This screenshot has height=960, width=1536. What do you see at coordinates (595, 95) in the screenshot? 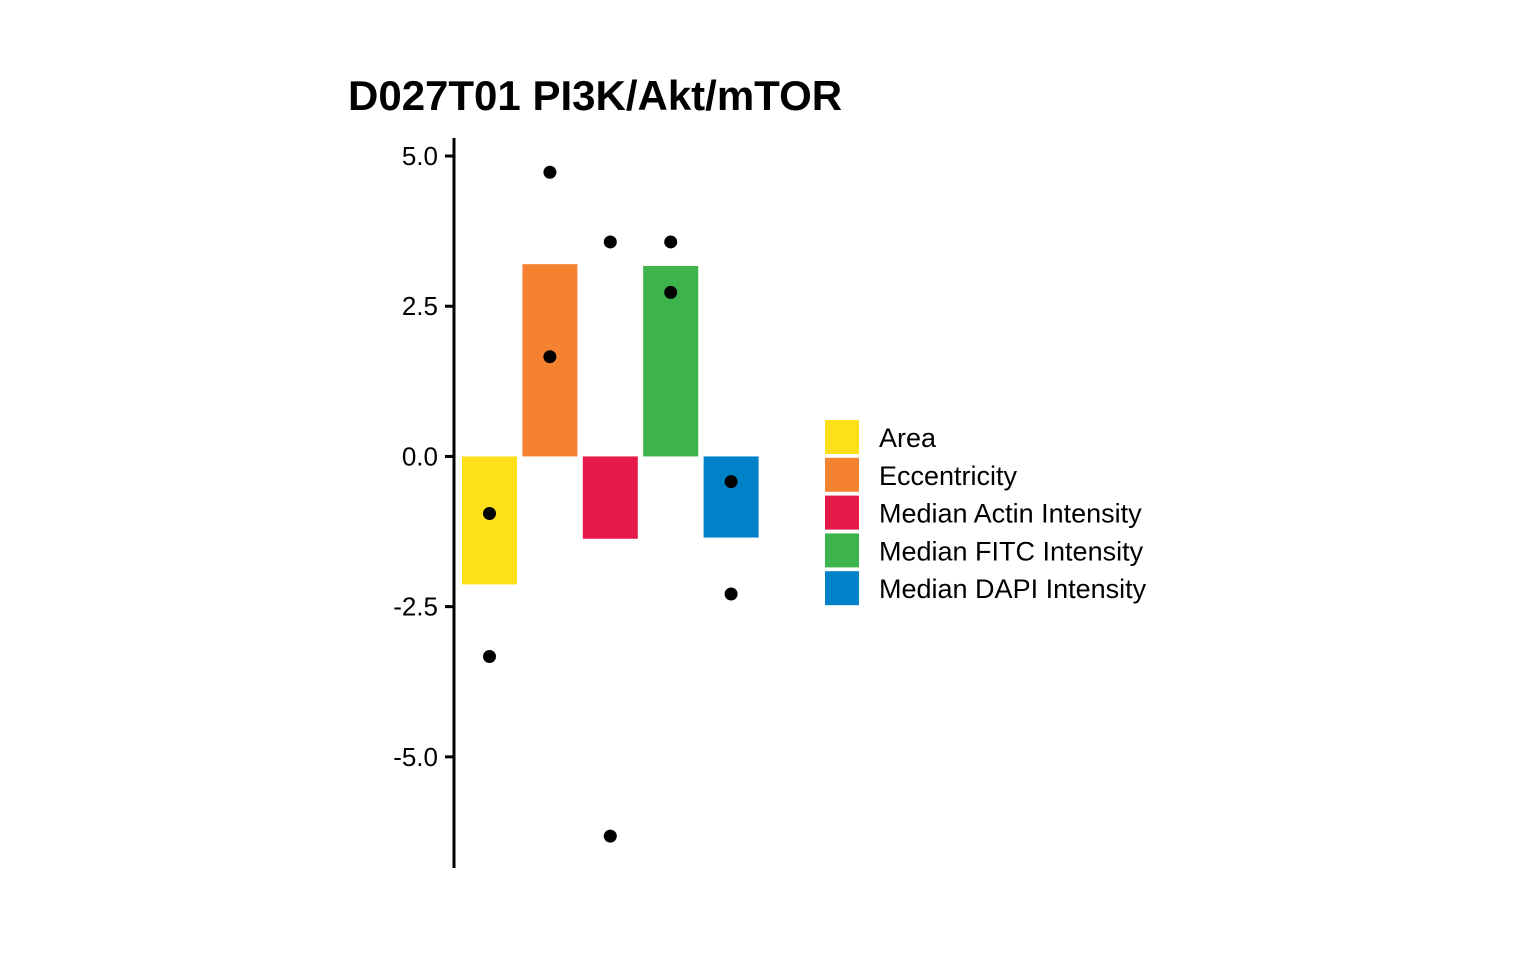
I see `chart-title: D027T01 PI3K/Akt/mTOR` at bounding box center [595, 95].